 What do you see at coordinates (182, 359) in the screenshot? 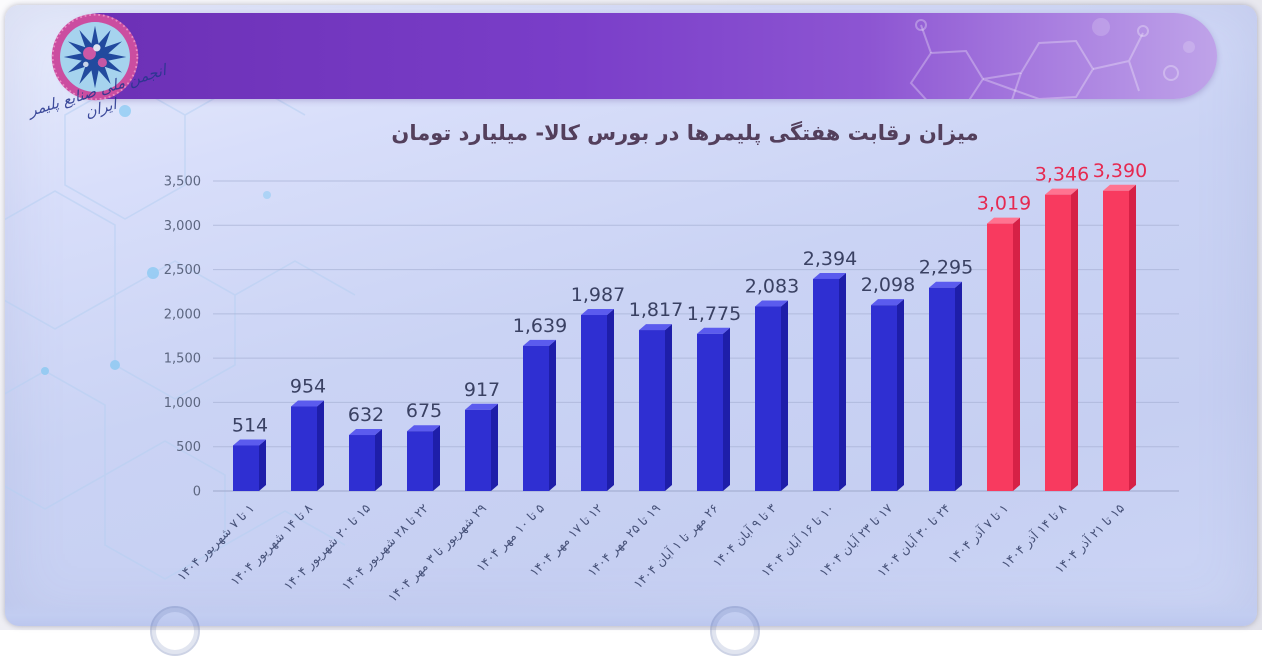
I see `y-tick-label: 1,500` at bounding box center [182, 359].